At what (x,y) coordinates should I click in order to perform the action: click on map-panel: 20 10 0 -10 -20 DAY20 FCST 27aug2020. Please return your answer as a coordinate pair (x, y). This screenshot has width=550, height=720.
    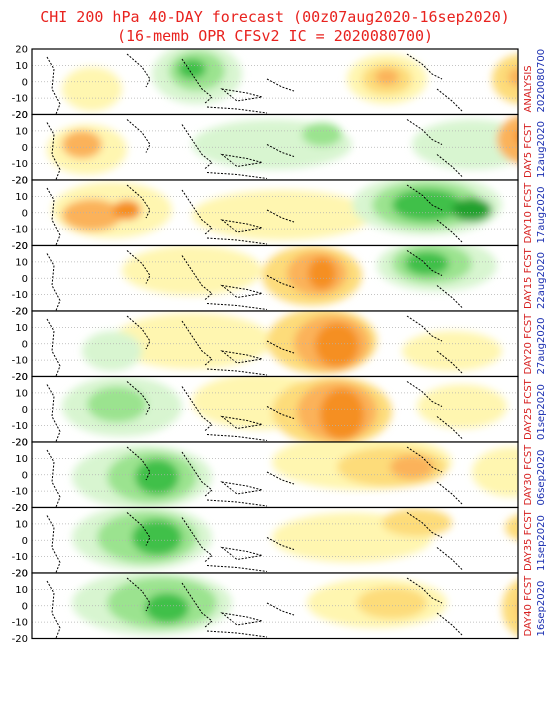
    Looking at the image, I should click on (279, 345).